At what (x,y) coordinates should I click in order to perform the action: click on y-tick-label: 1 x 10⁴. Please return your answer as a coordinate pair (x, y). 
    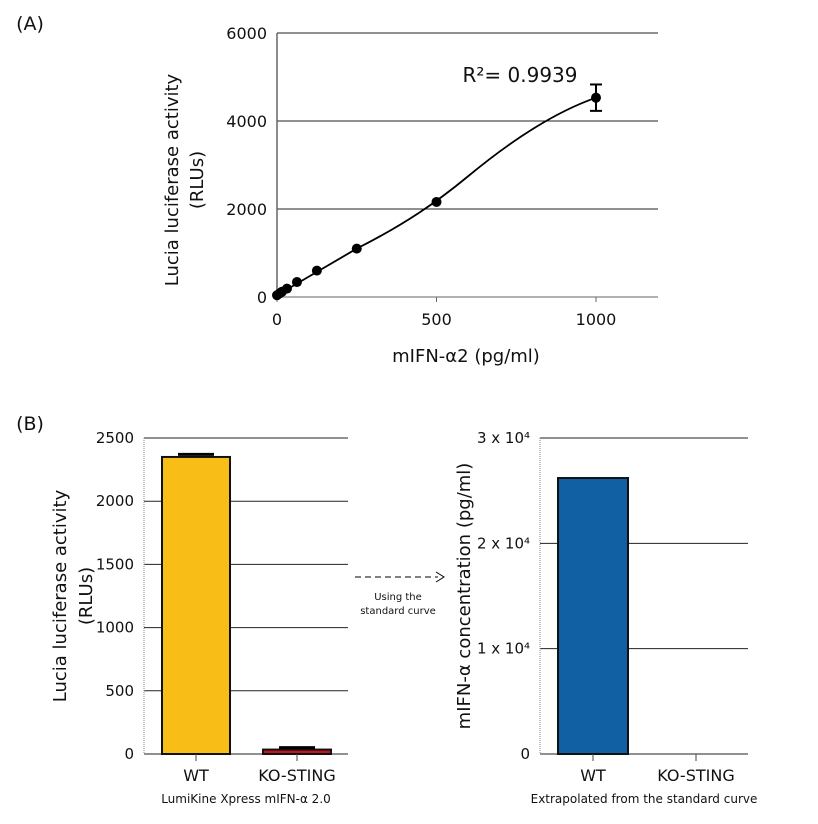
    Looking at the image, I should click on (503, 649).